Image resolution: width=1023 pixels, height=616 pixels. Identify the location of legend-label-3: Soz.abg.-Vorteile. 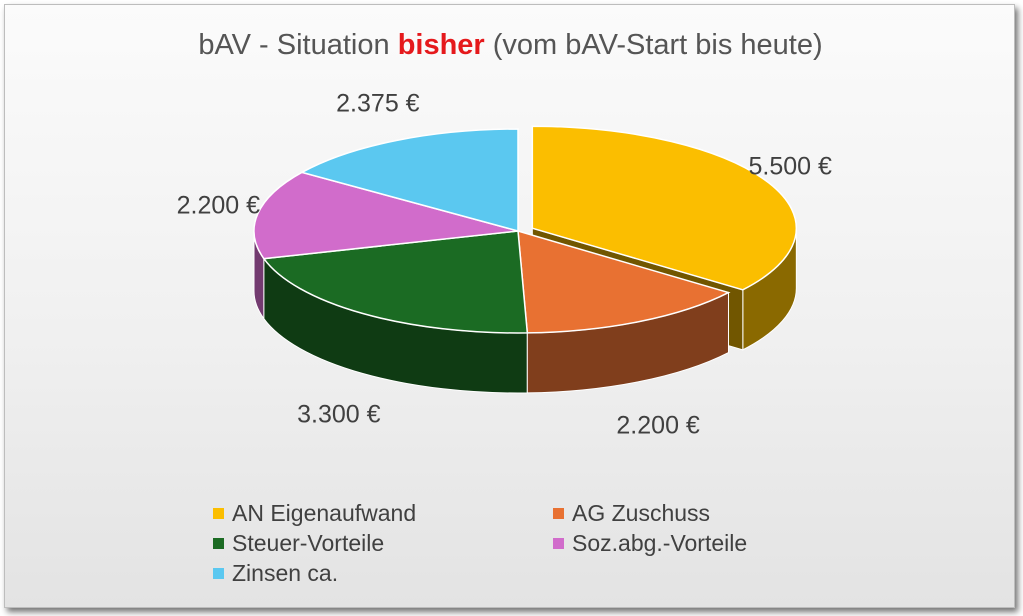
(660, 543).